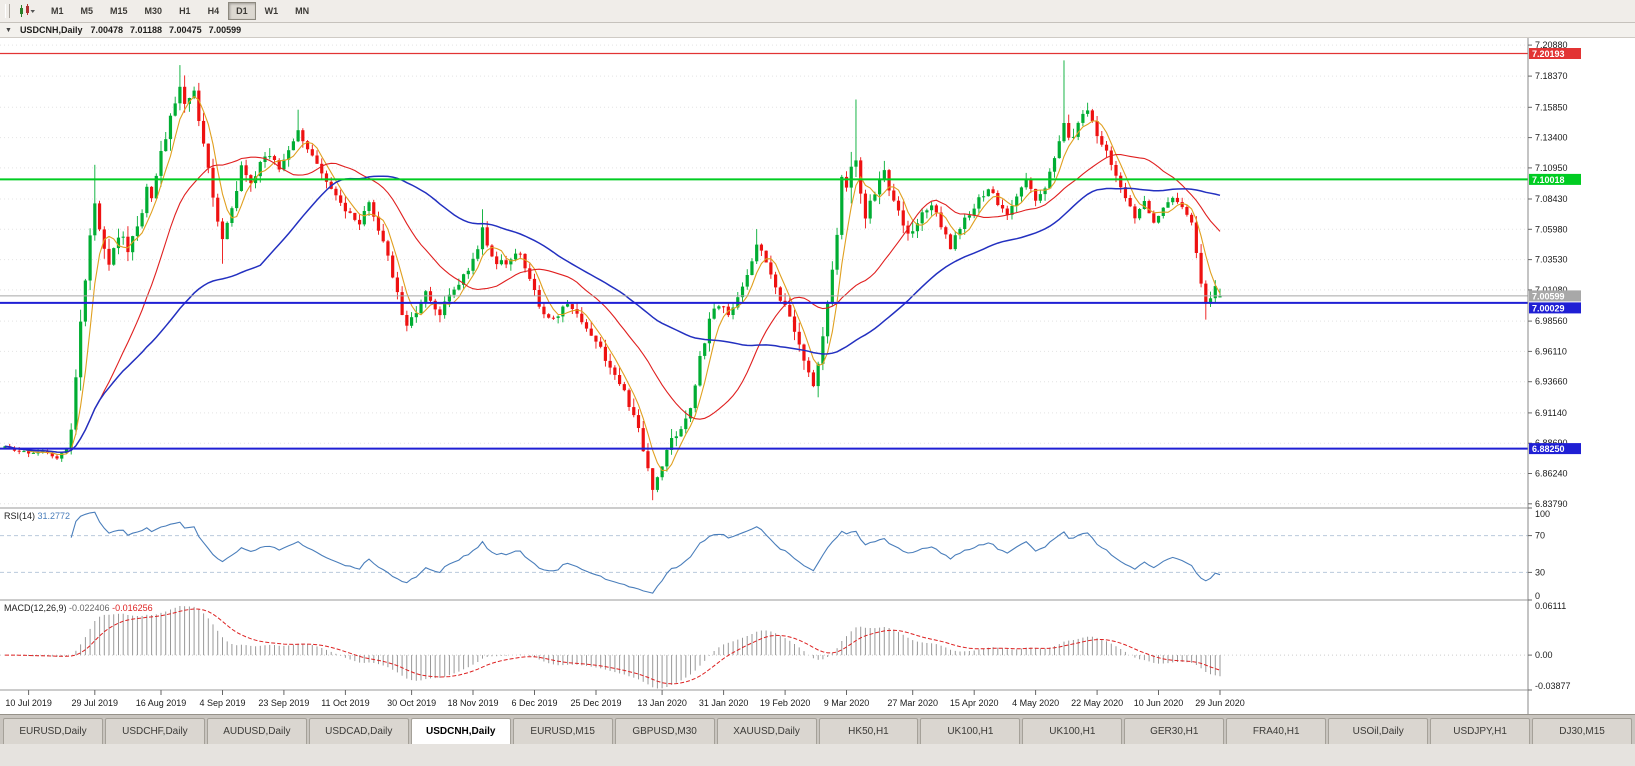 This screenshot has width=1635, height=766. What do you see at coordinates (222, 703) in the screenshot?
I see `svg-text: 4 Sep 2019` at bounding box center [222, 703].